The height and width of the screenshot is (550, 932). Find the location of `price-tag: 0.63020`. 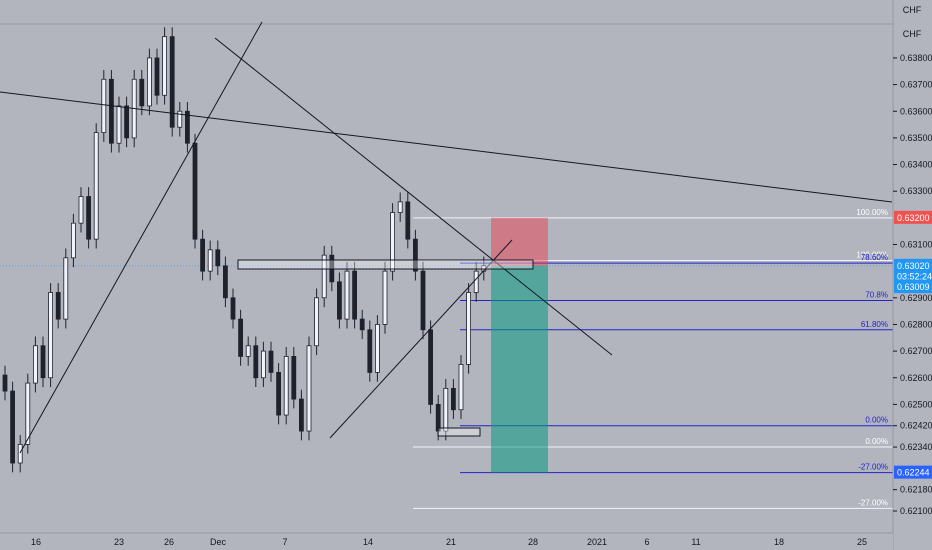

price-tag: 0.63020 is located at coordinates (913, 265).